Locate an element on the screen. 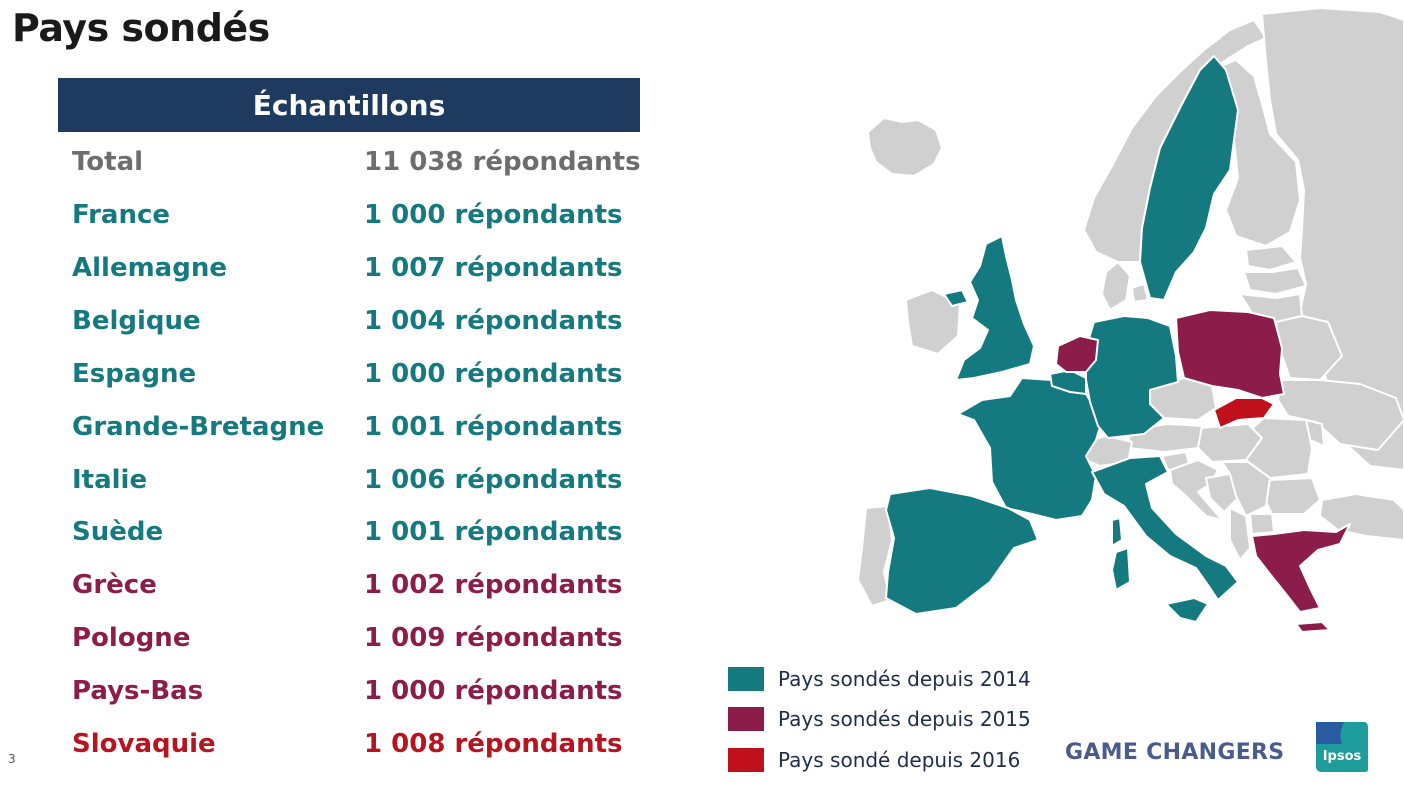 The width and height of the screenshot is (1404, 789). bosnia is located at coordinates (1222, 493).